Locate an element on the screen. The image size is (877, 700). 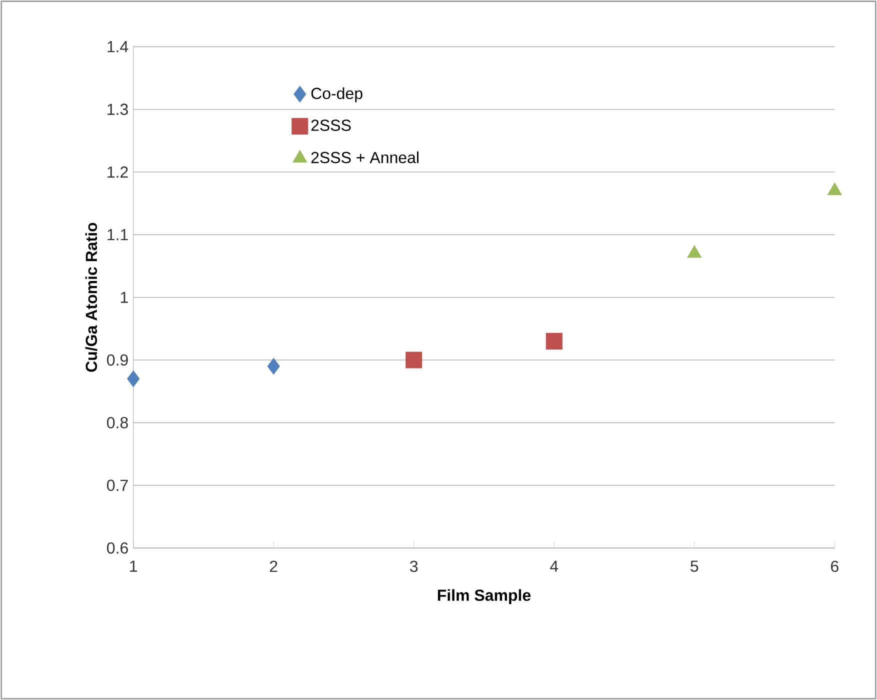
y-tick-label: 1 is located at coordinates (124, 297).